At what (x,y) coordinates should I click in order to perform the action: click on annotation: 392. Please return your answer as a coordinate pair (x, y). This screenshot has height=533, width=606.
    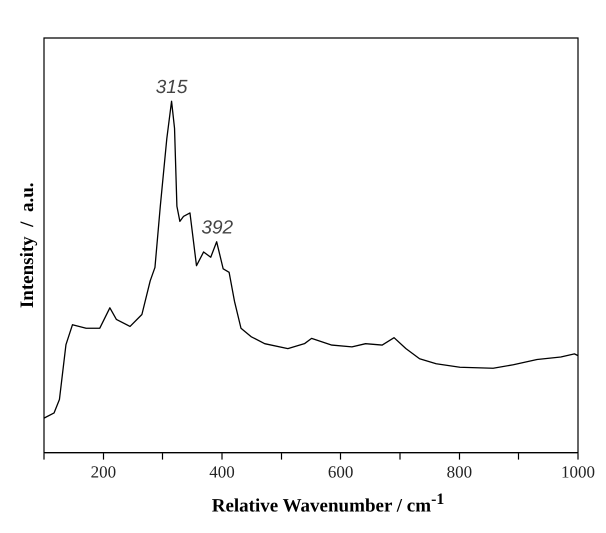
    Looking at the image, I should click on (217, 228).